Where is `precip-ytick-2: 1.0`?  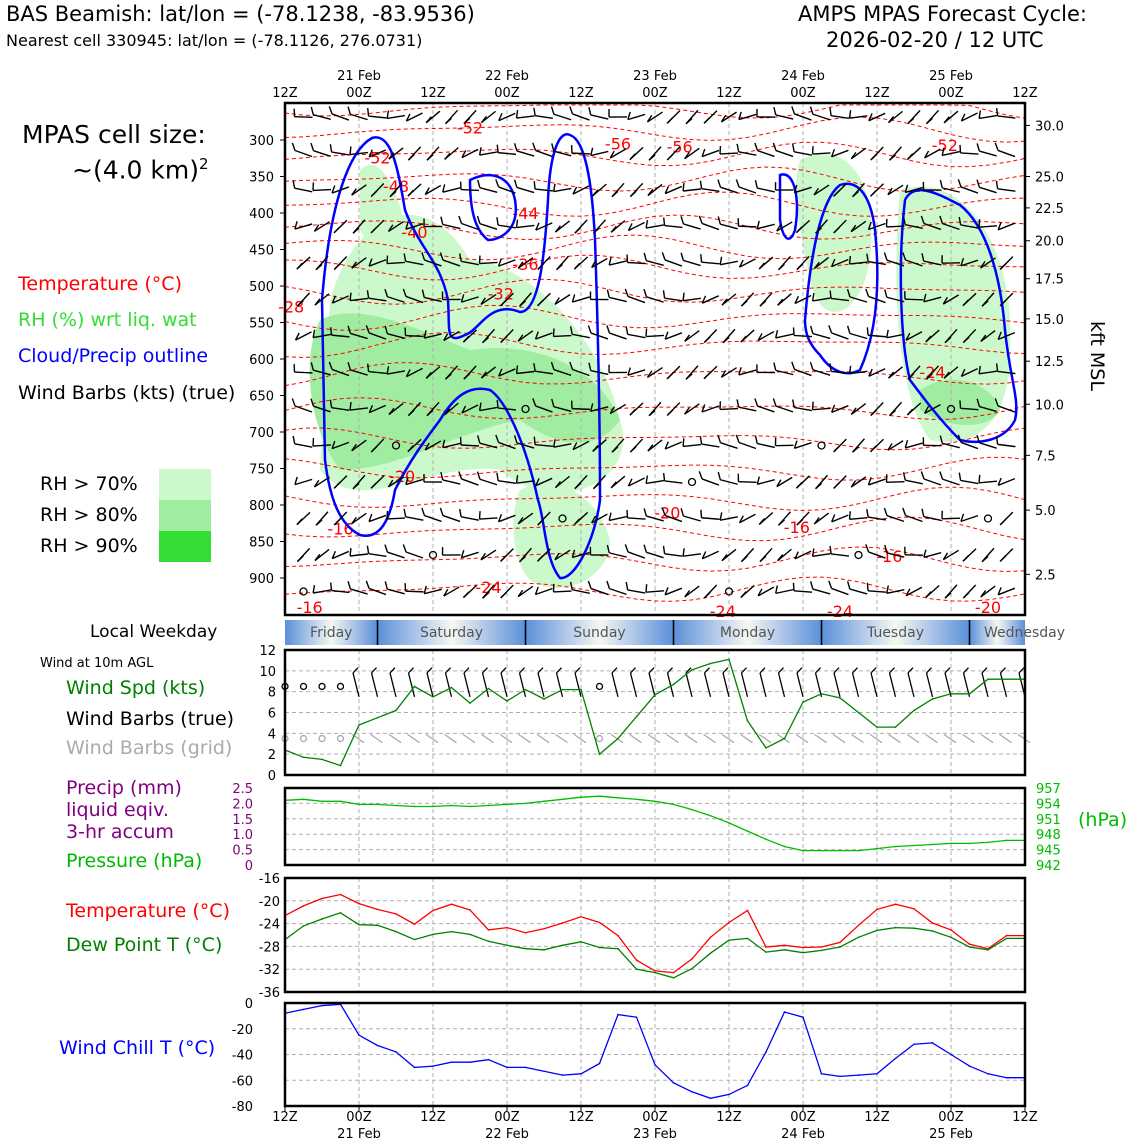
precip-ytick-2: 1.0 is located at coordinates (242, 835).